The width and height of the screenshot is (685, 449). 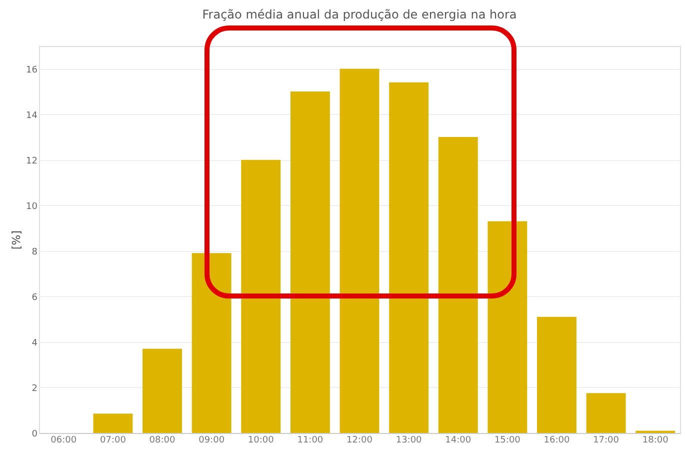 I want to click on x-tick-label: 11:00, so click(x=310, y=441).